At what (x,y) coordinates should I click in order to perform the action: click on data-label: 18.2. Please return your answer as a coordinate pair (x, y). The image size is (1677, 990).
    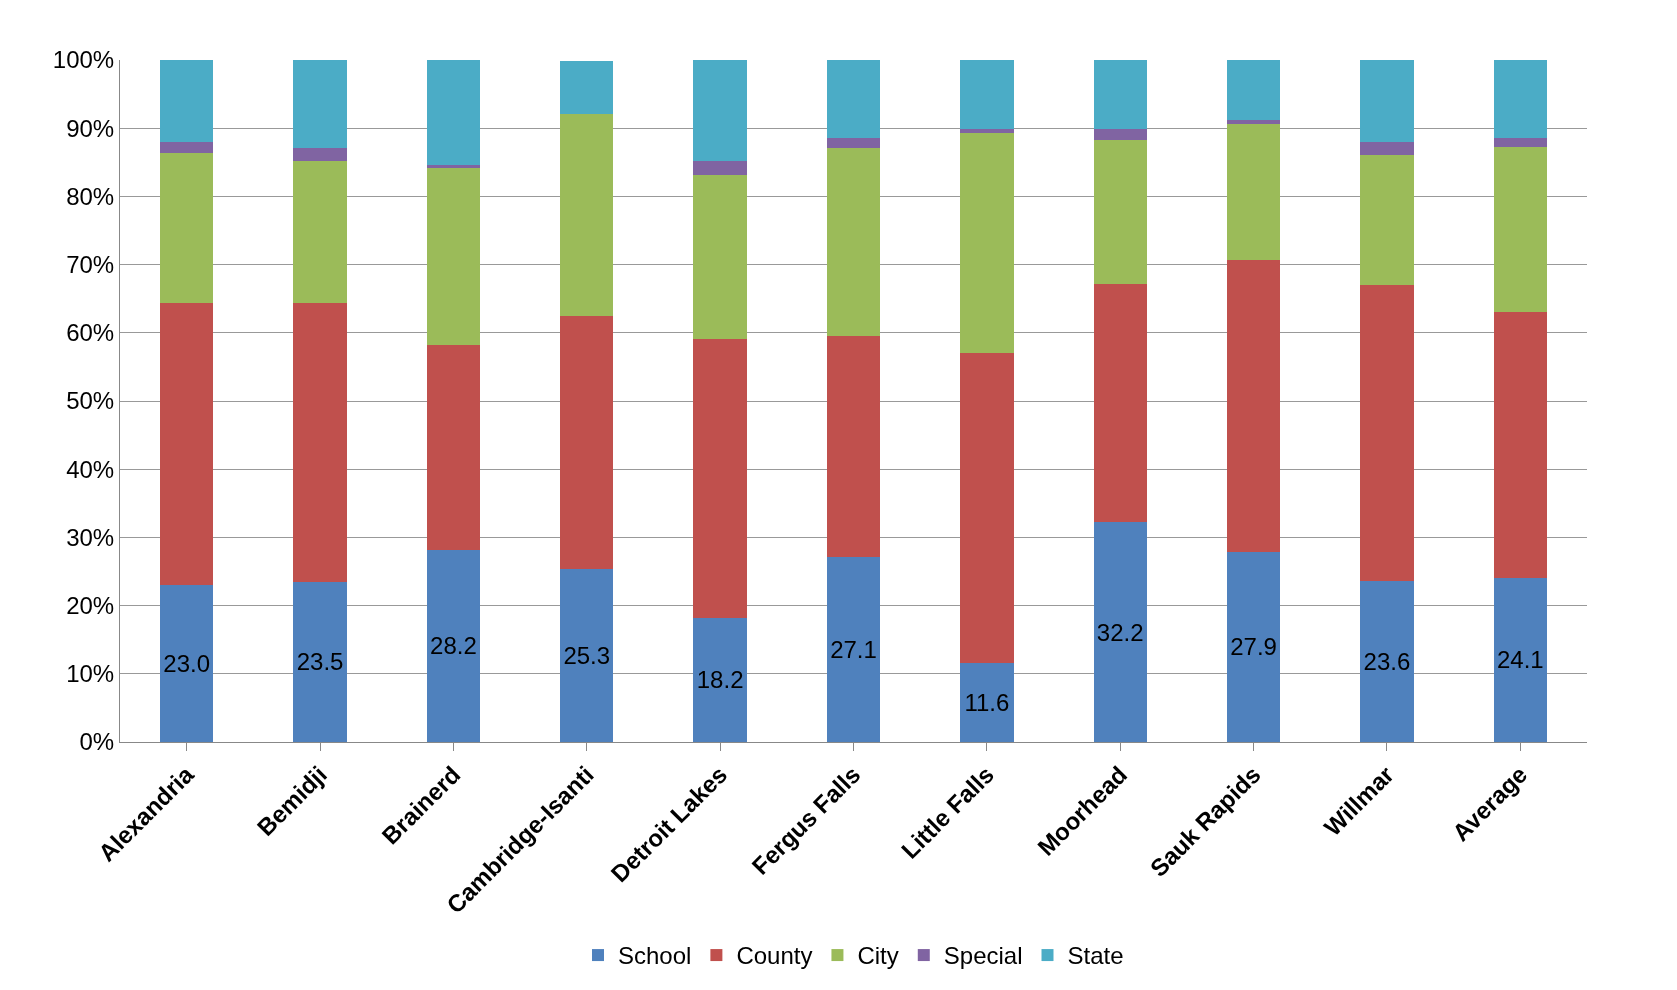
    Looking at the image, I should click on (720, 680).